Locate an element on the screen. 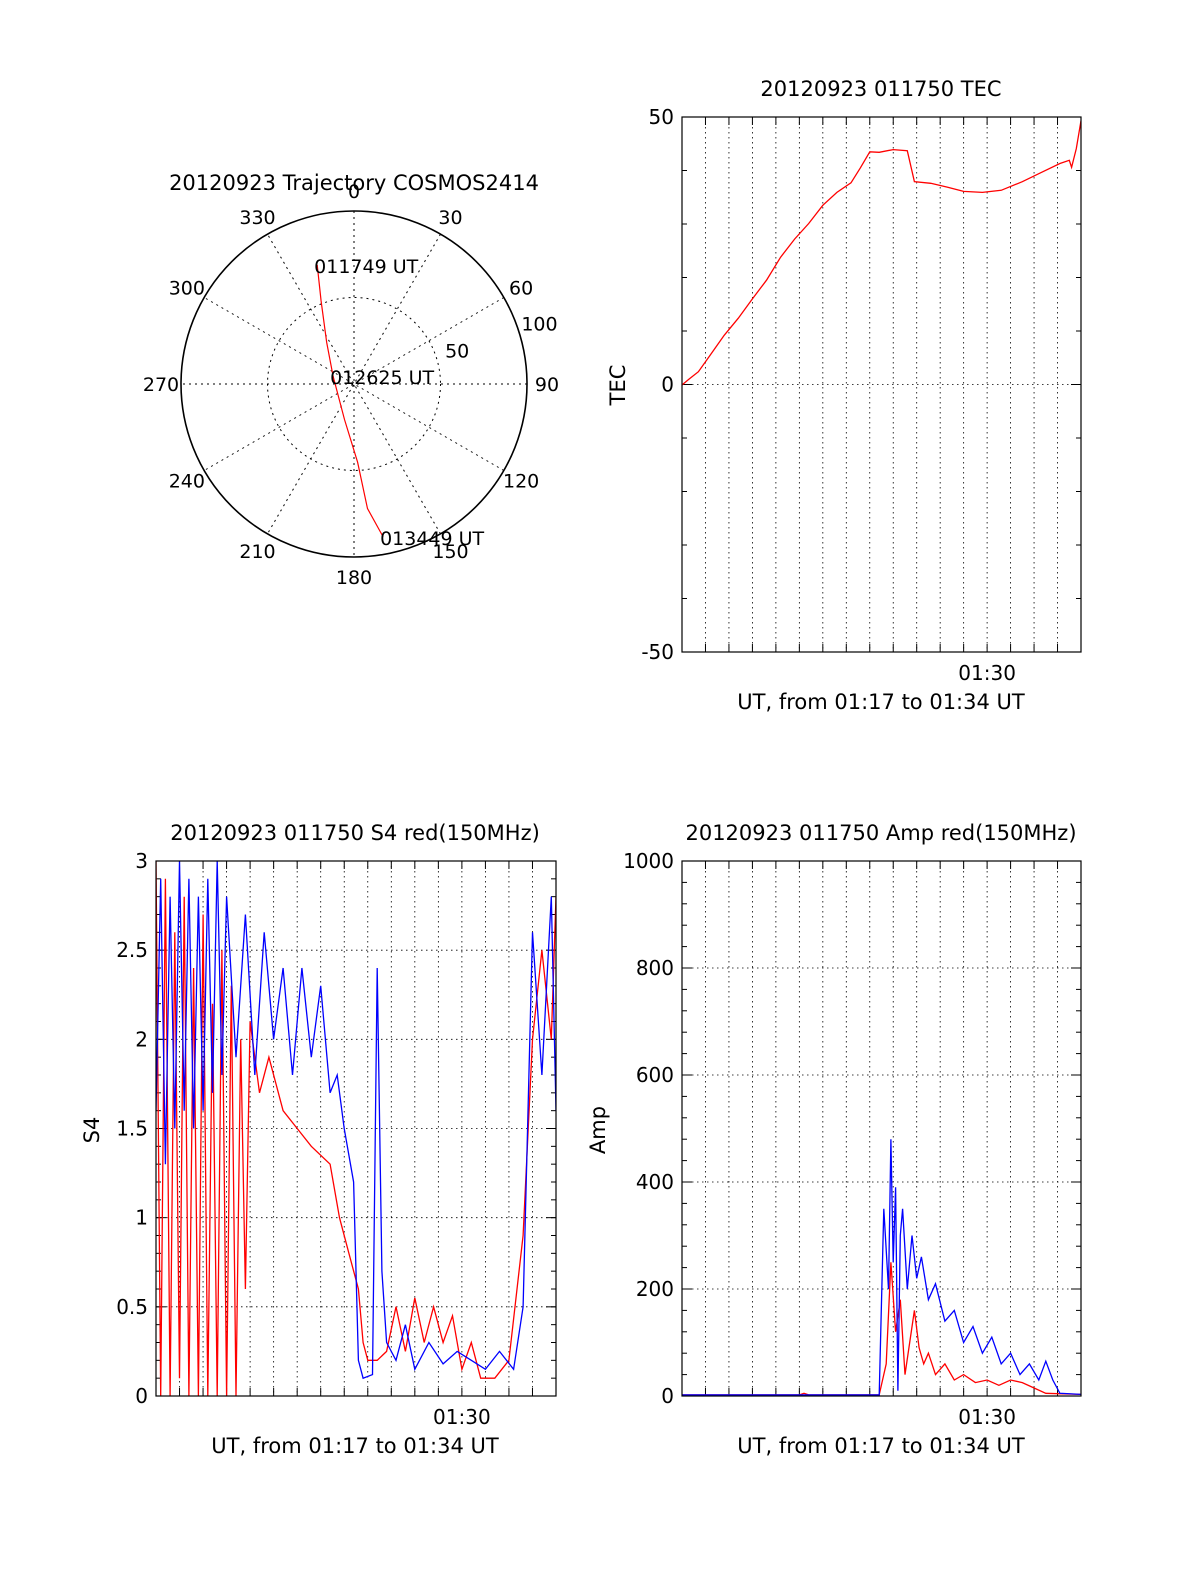 The height and width of the screenshot is (1575, 1200). polar-angle-label: 300 is located at coordinates (187, 289).